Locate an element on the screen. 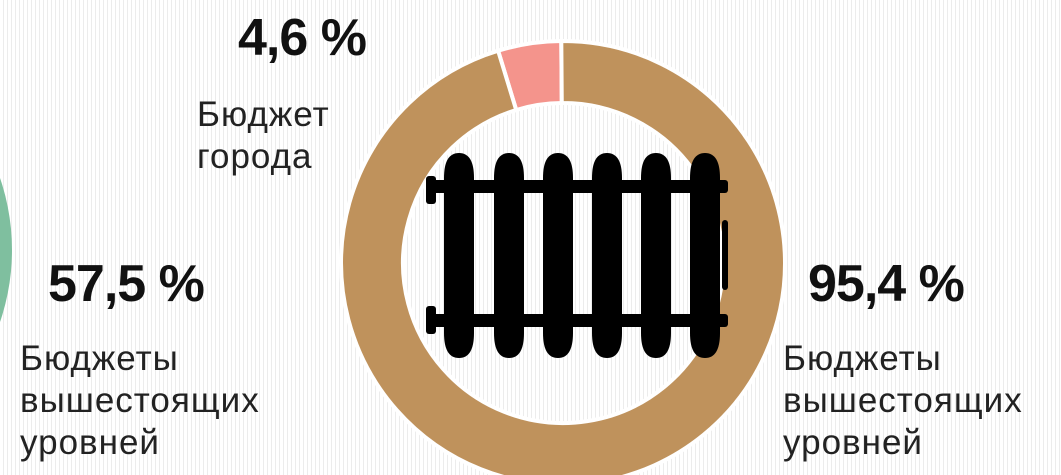  radiator-bottom-bar is located at coordinates (579, 320).